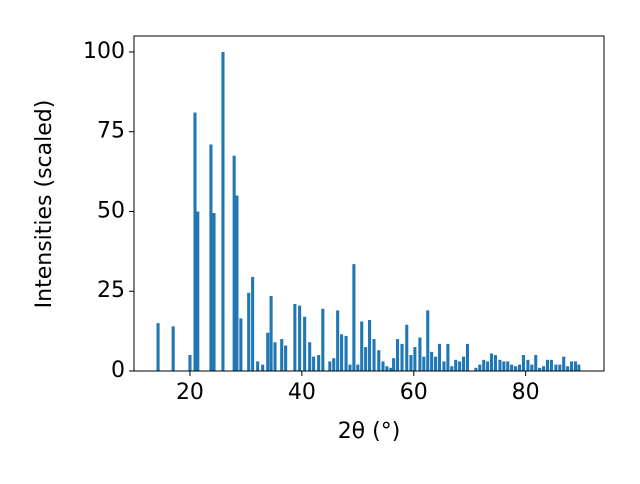 This screenshot has height=484, width=640. I want to click on x-tick-label: 60, so click(414, 392).